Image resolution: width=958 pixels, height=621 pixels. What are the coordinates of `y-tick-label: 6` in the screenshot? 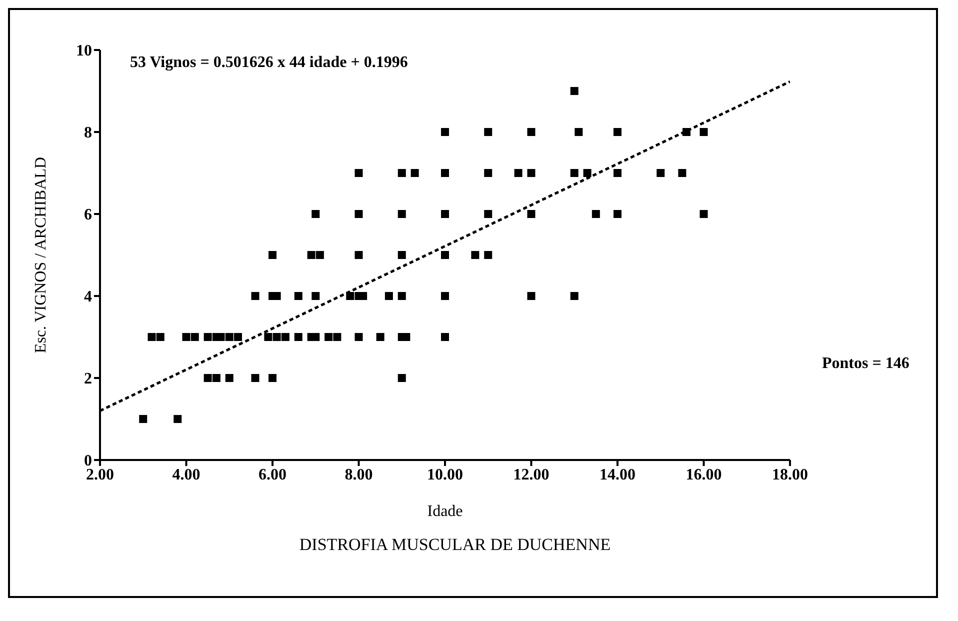 It's located at (88, 215).